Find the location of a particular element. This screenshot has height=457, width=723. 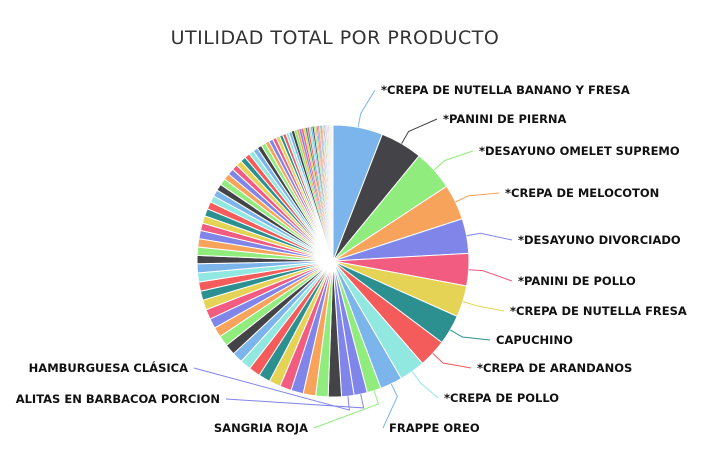

slice-label: *CREPA DE NUTELLA BANANO Y FRESA is located at coordinates (505, 90).